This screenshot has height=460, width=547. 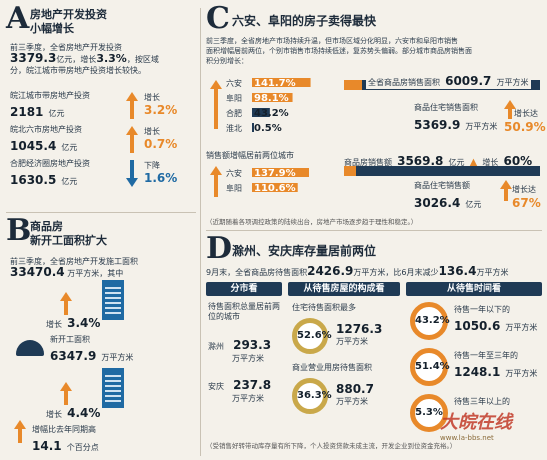 I want to click on sales-area-unit: 万平方米, so click(x=512, y=82).